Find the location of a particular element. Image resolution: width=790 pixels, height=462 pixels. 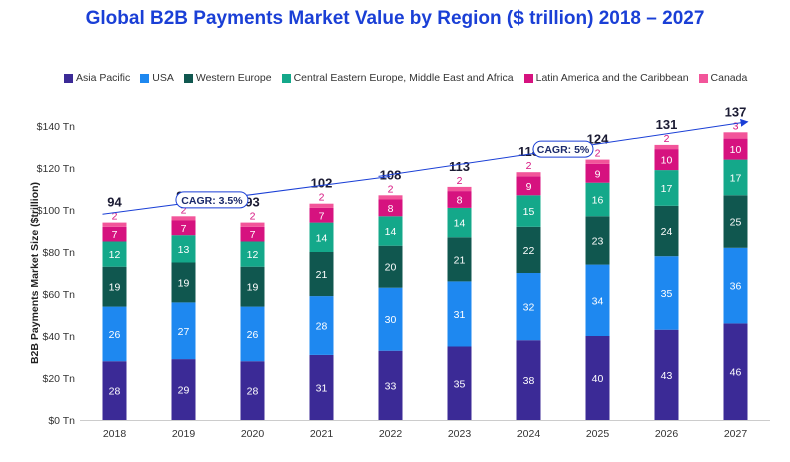

legend-item: Canada is located at coordinates (723, 78).